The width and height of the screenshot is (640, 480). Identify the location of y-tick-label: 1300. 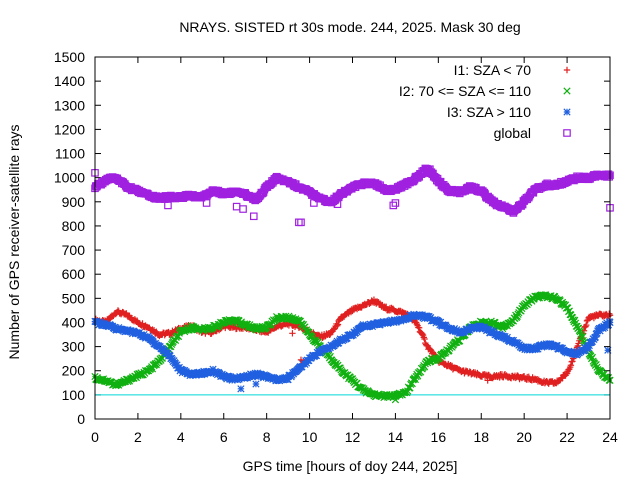
(69, 105).